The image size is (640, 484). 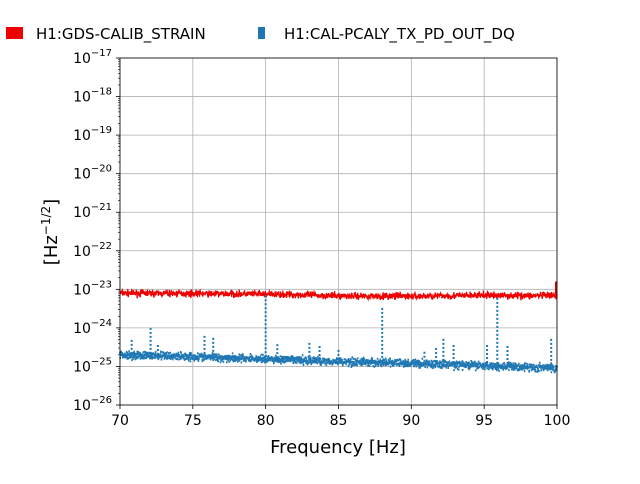 What do you see at coordinates (338, 327) in the screenshot?
I see `plot-area` at bounding box center [338, 327].